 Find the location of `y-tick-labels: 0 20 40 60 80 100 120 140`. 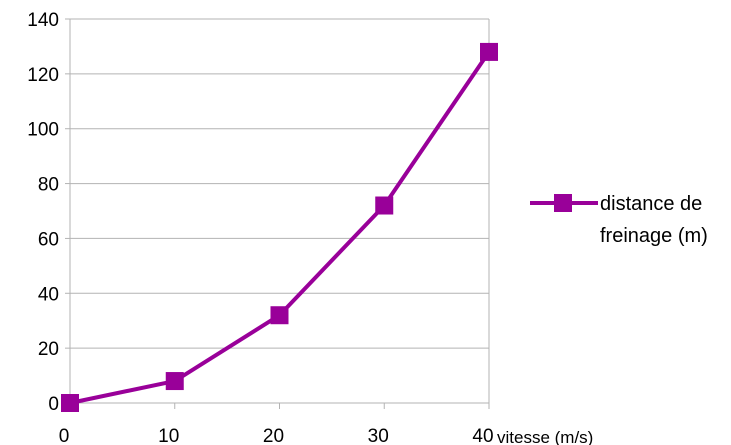

y-tick-labels: 0 20 40 60 80 100 120 140 is located at coordinates (43, 212).